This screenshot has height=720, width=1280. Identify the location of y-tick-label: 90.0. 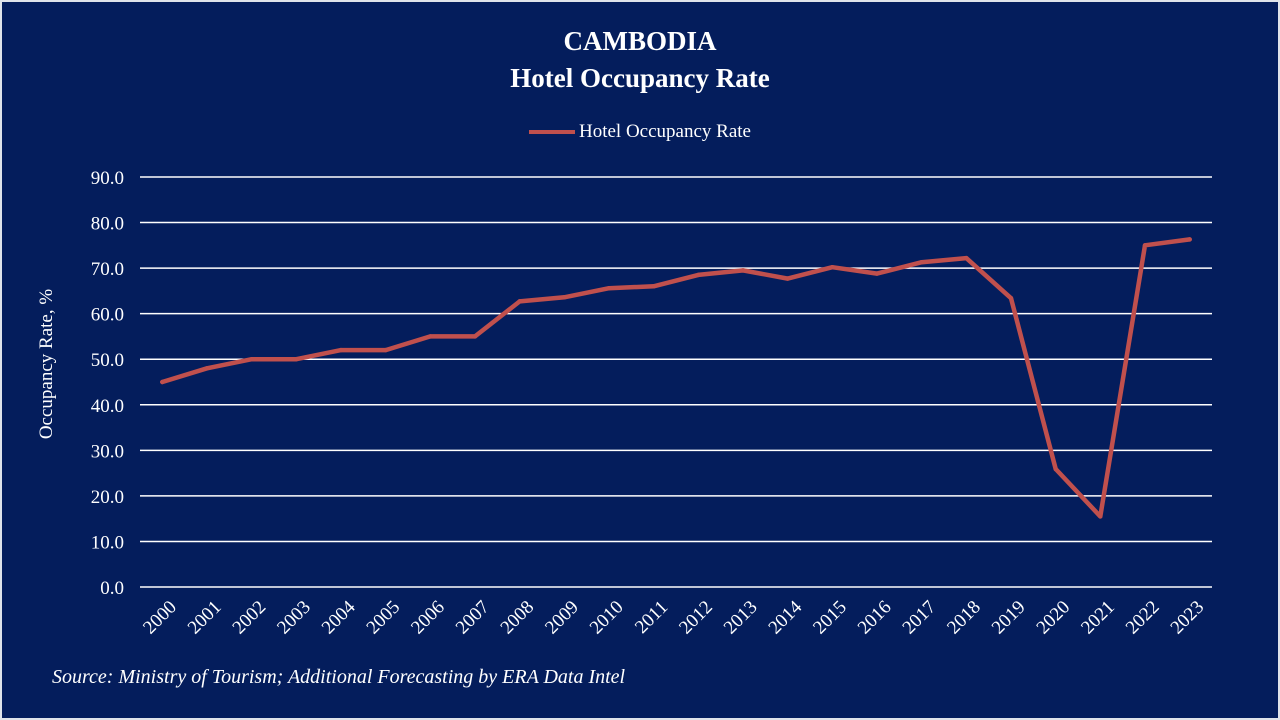
(107, 178).